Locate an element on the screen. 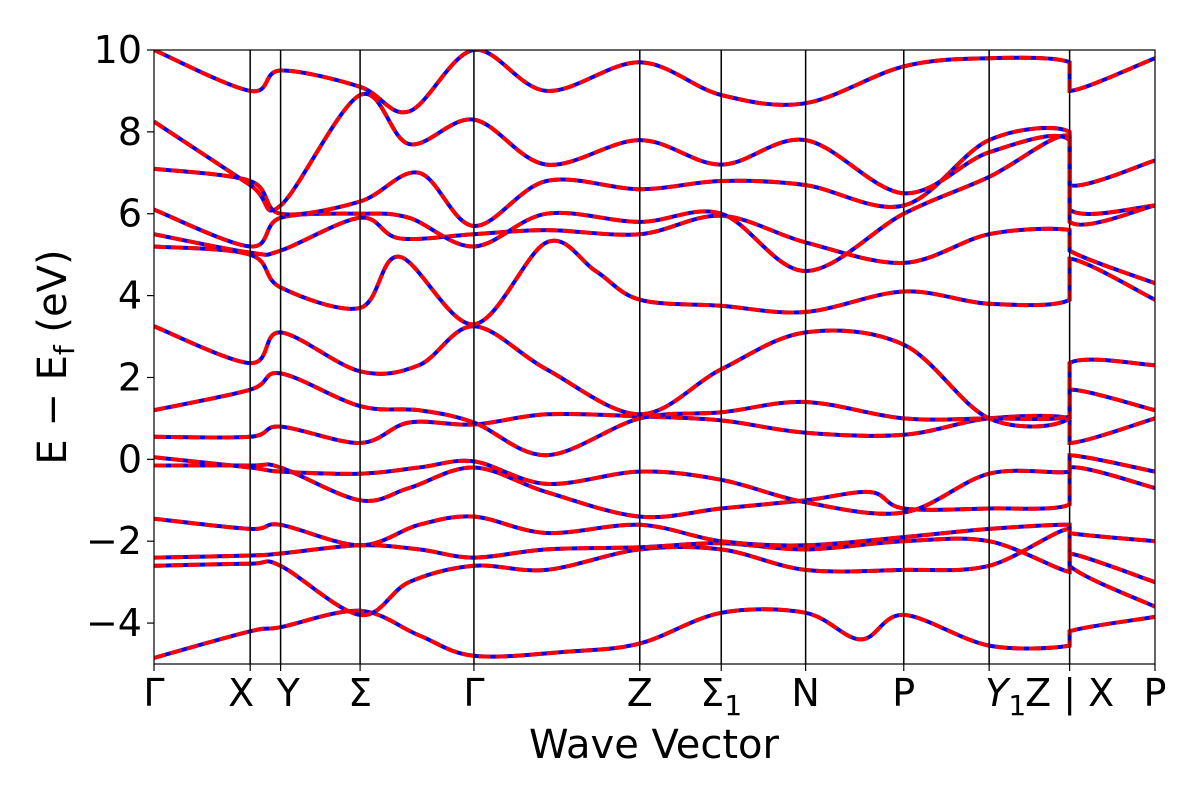 This screenshot has height=800, width=1200. x-tick-label: Z is located at coordinates (640, 693).